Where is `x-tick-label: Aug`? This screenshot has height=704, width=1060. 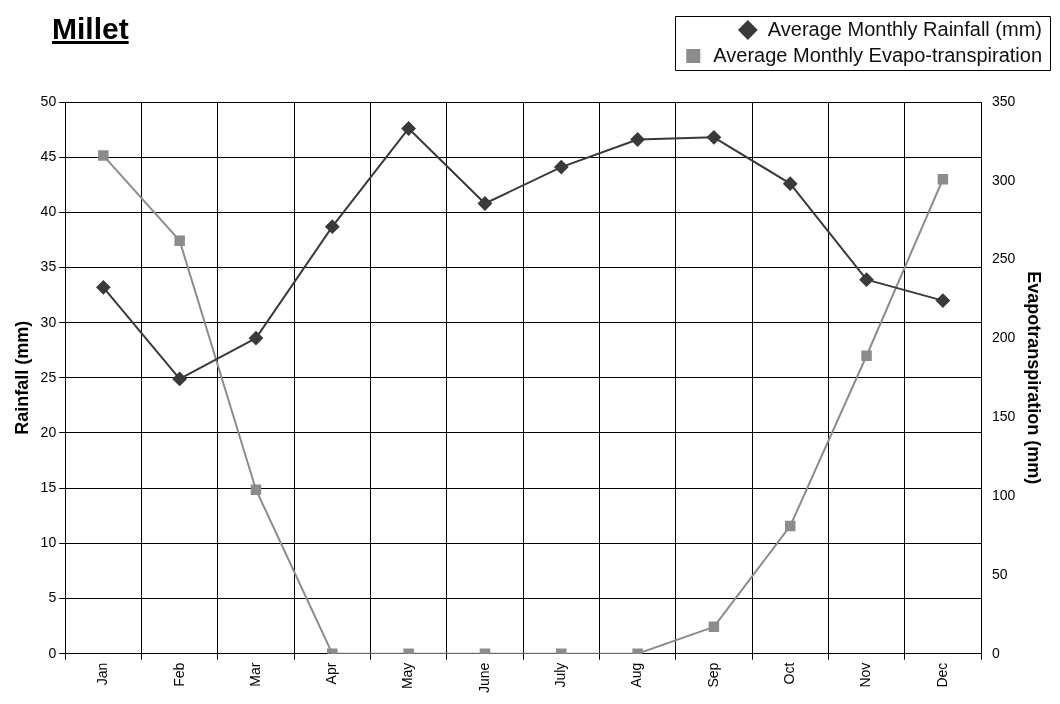 x-tick-label: Aug is located at coordinates (636, 675).